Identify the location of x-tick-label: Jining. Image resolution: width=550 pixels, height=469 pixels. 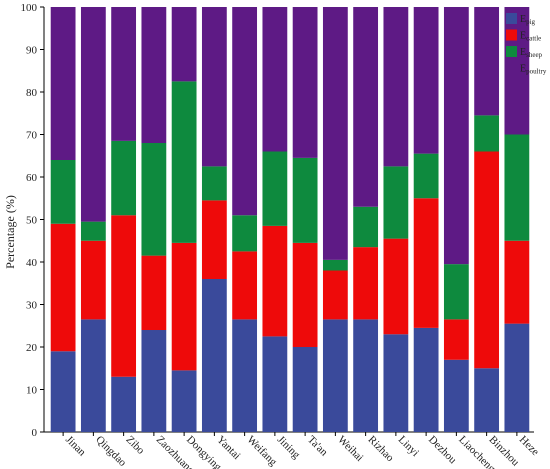
(289, 448).